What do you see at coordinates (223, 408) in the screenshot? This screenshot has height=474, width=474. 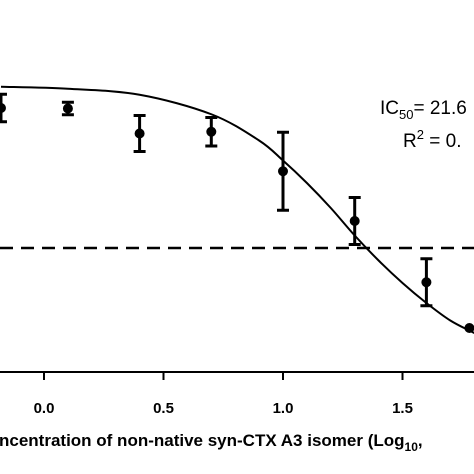 I see `x-tick-labels: 0.0 0.5 1.0 1.5` at bounding box center [223, 408].